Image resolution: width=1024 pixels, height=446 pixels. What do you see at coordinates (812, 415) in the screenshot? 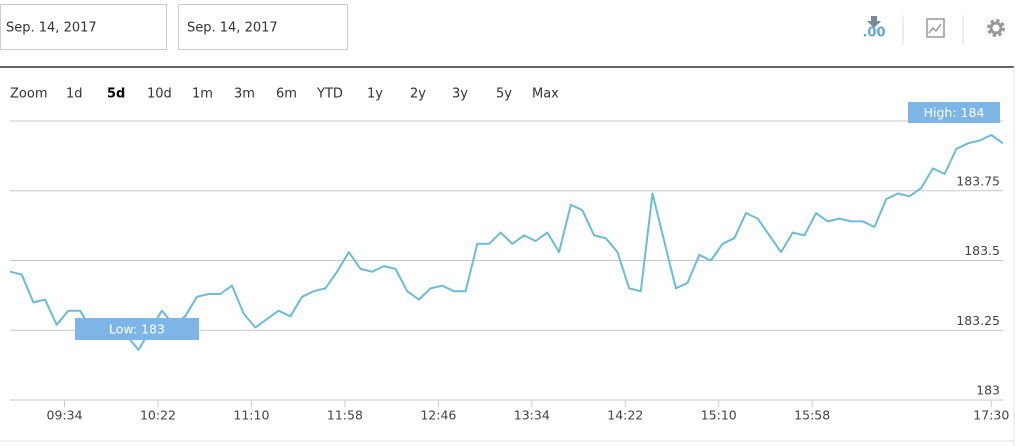
I see `x-tick-label: 15:58` at bounding box center [812, 415].